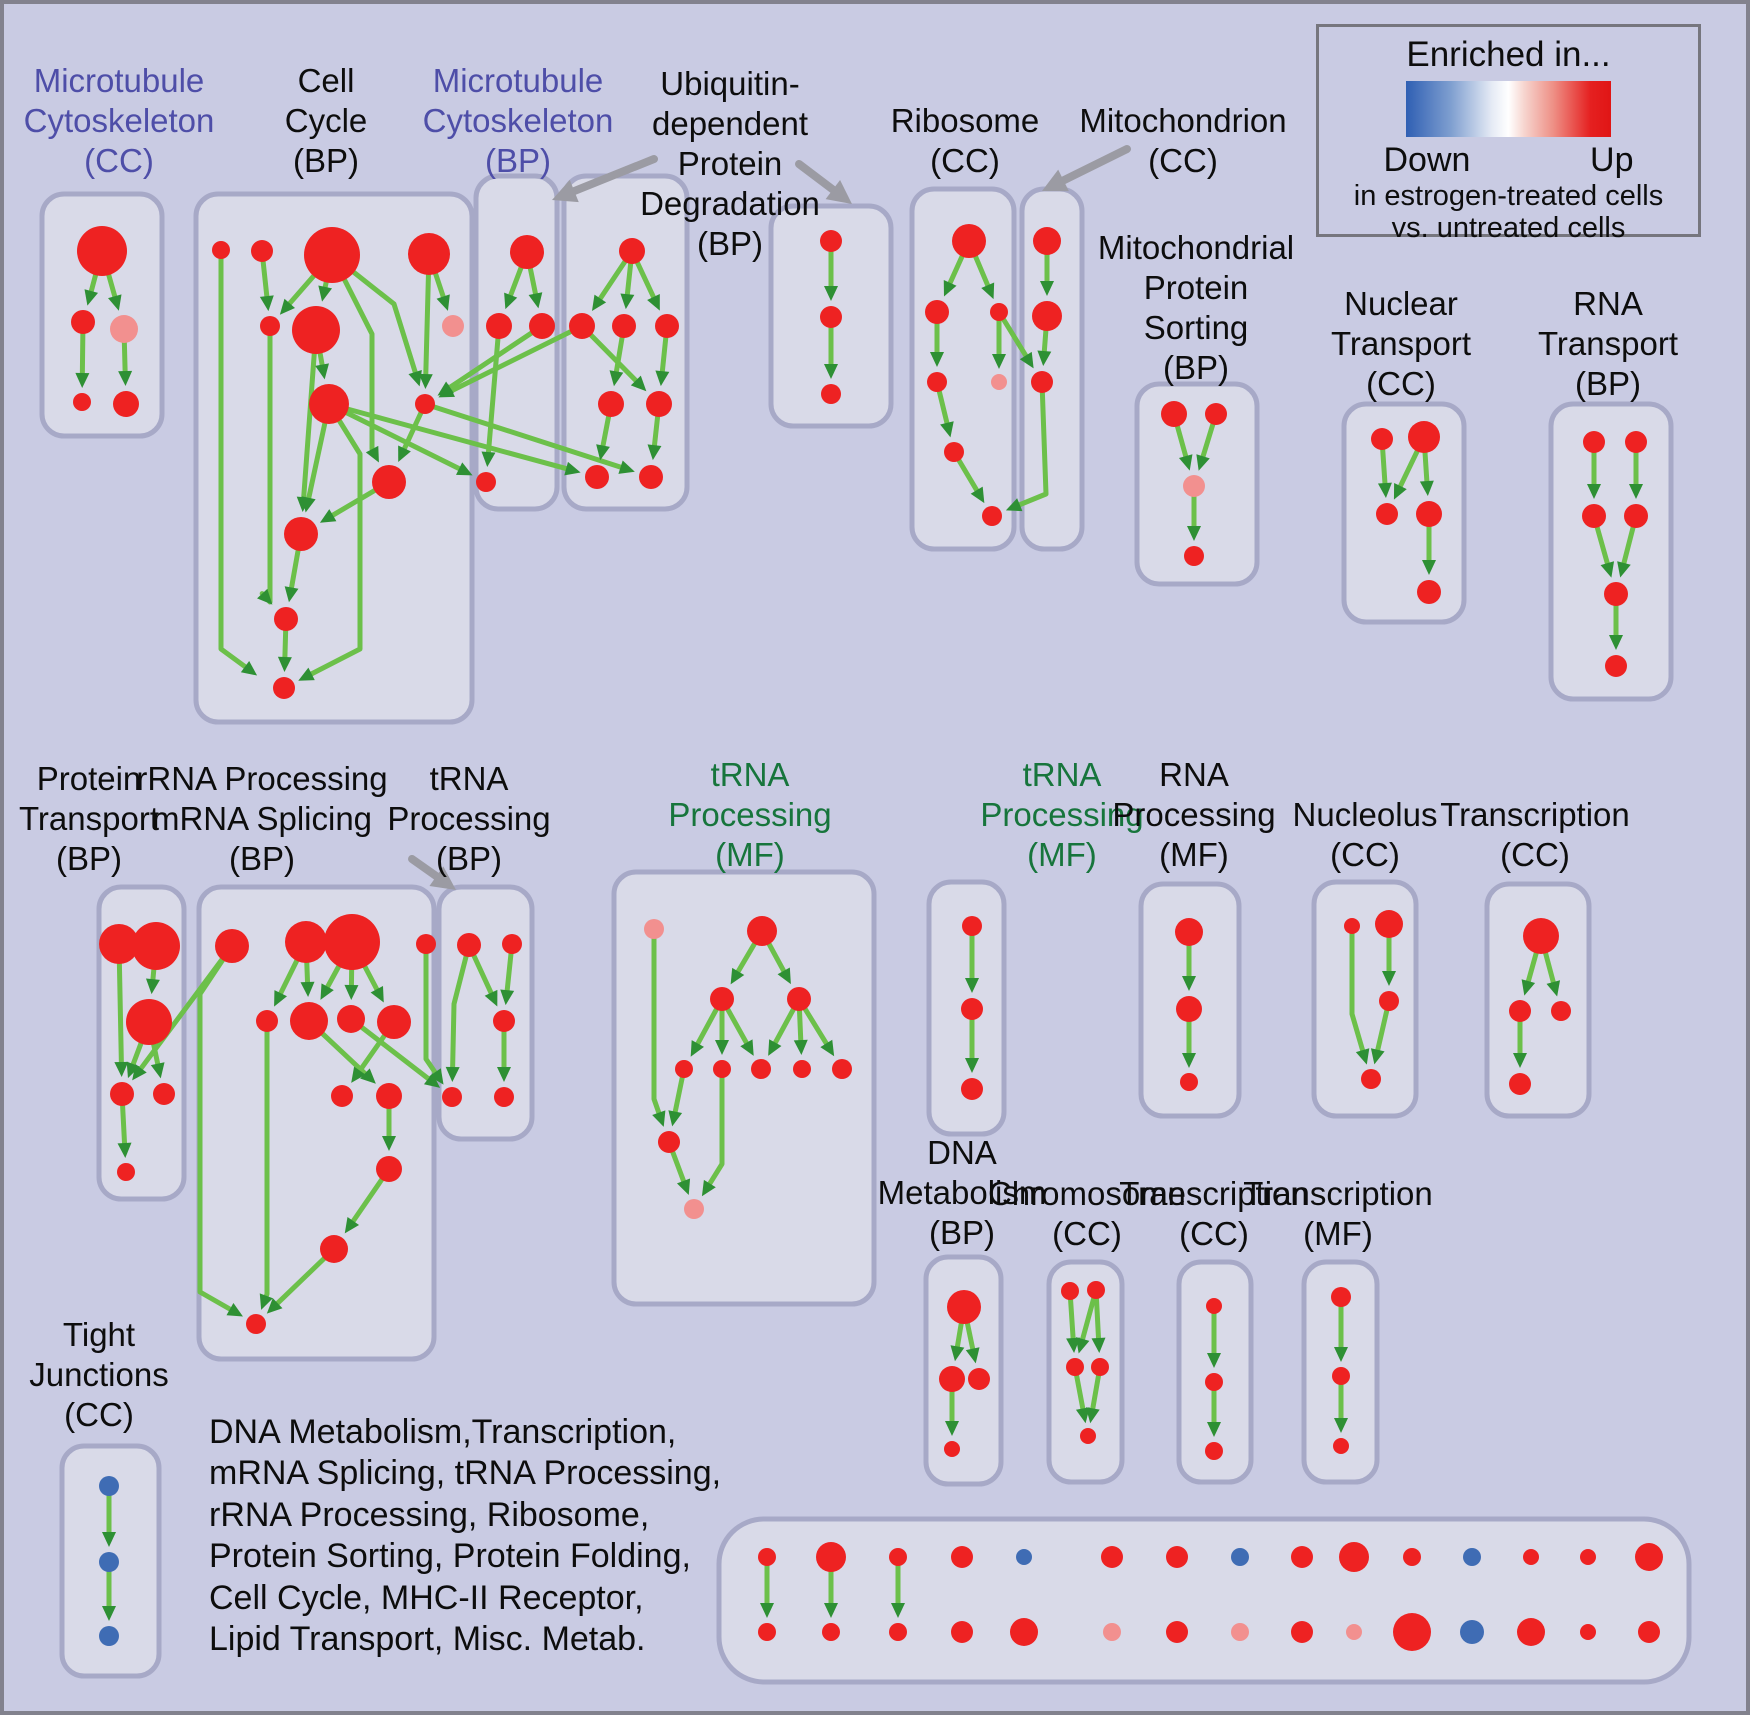  Describe the element at coordinates (1404, 513) in the screenshot. I see `cluster-box-nuclear-transport` at that location.